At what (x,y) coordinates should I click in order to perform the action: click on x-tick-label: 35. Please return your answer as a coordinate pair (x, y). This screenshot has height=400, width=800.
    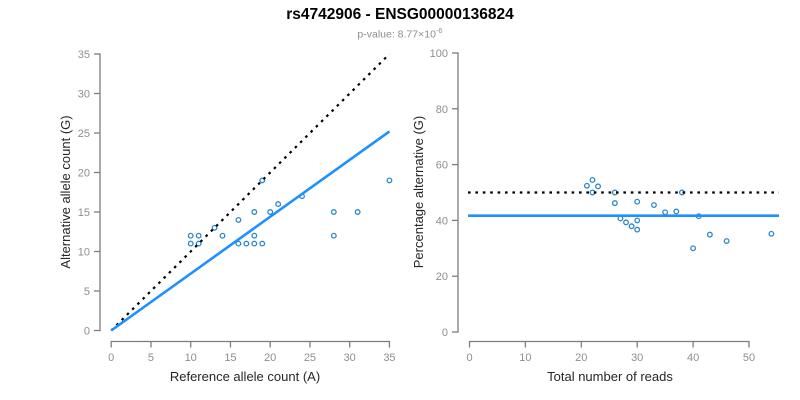
    Looking at the image, I should click on (389, 358).